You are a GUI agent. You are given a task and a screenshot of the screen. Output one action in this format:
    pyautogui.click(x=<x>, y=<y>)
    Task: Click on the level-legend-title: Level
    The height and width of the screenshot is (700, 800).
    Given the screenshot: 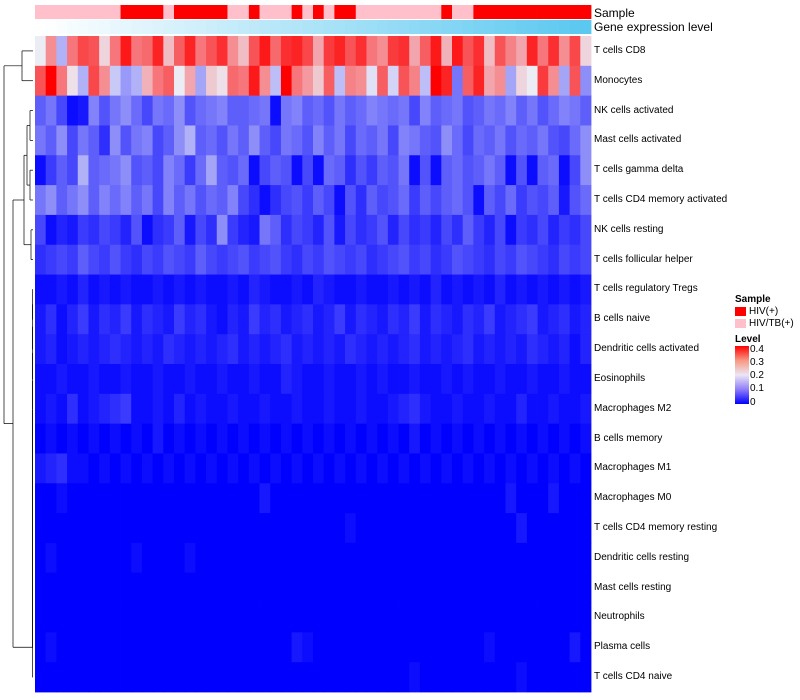 What is the action you would take?
    pyautogui.click(x=748, y=339)
    